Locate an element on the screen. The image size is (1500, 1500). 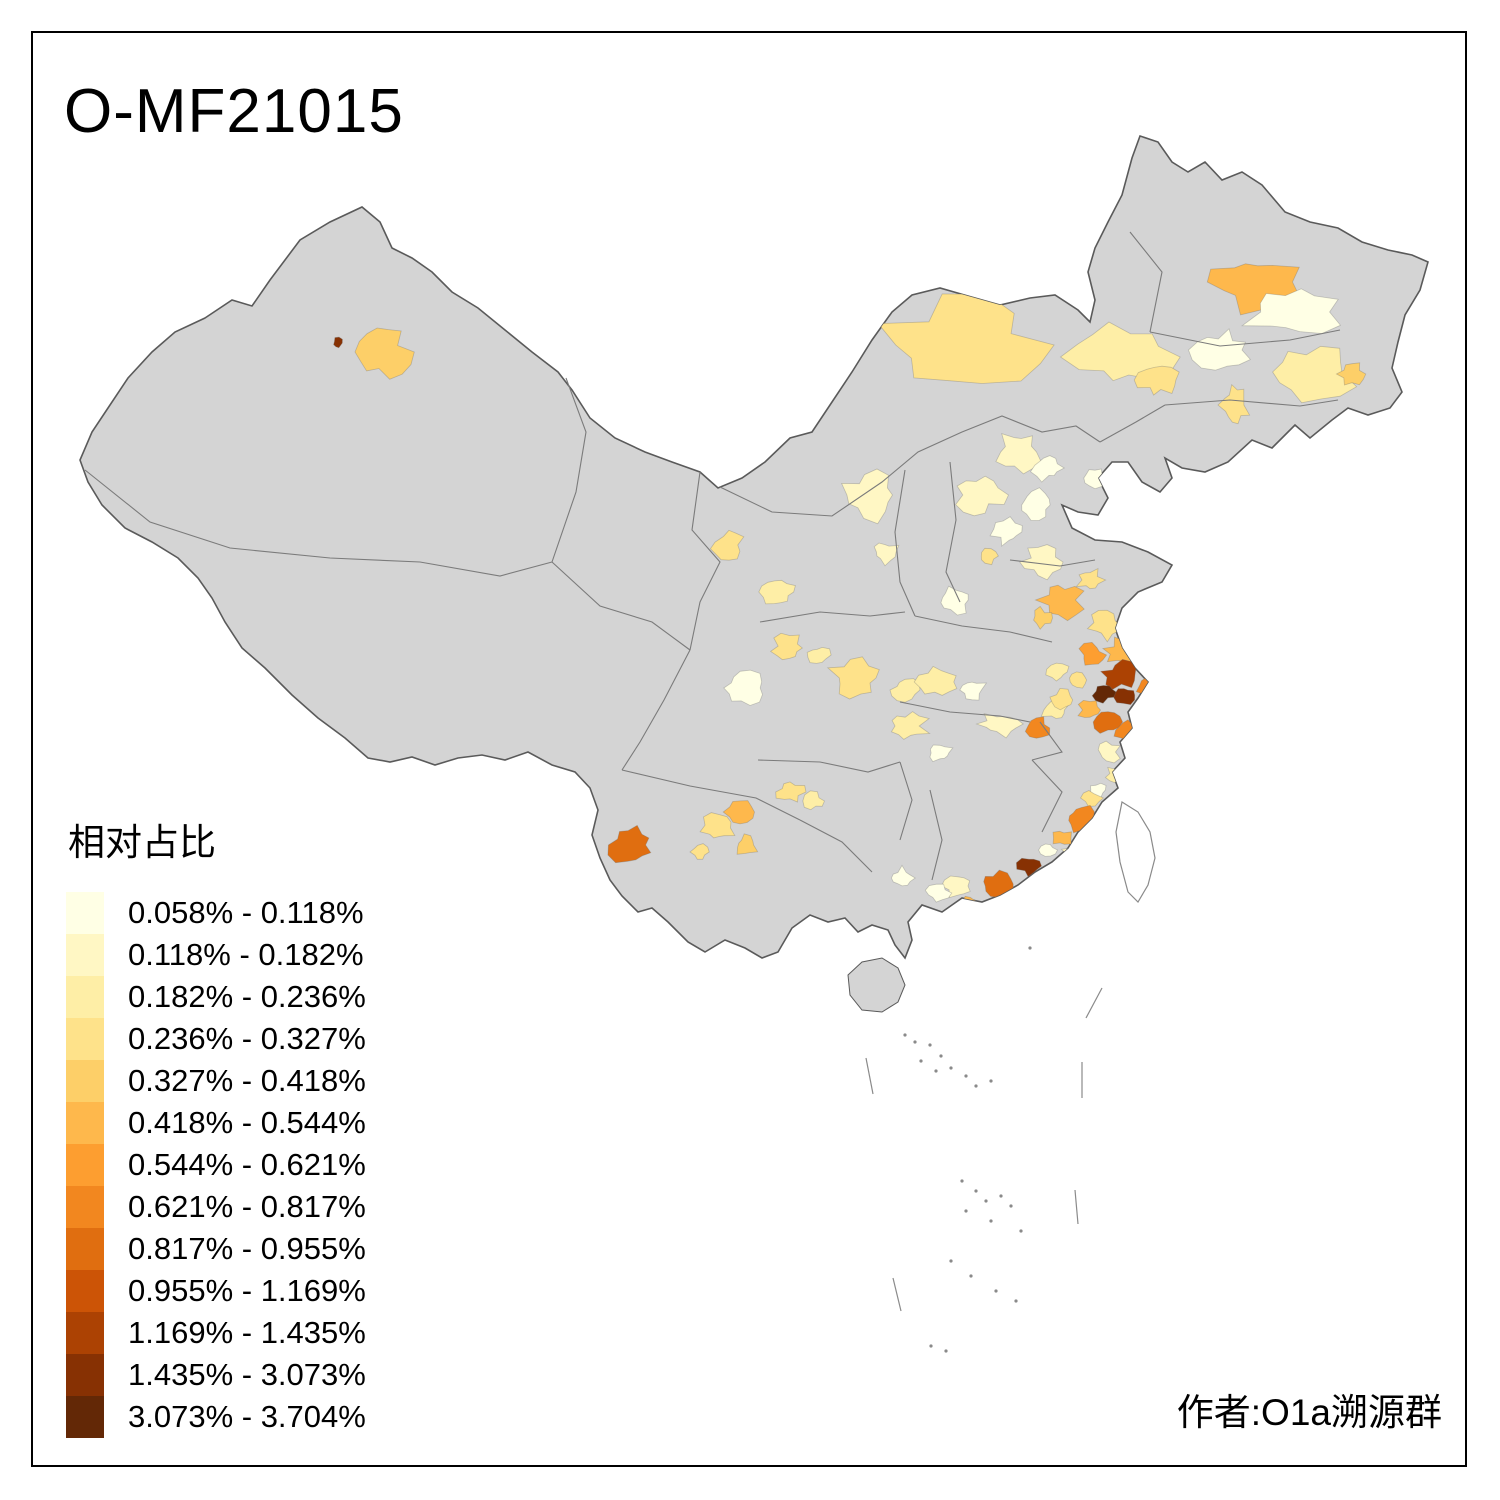
legend-row: 0.182% - 0.236% is located at coordinates (216, 997).